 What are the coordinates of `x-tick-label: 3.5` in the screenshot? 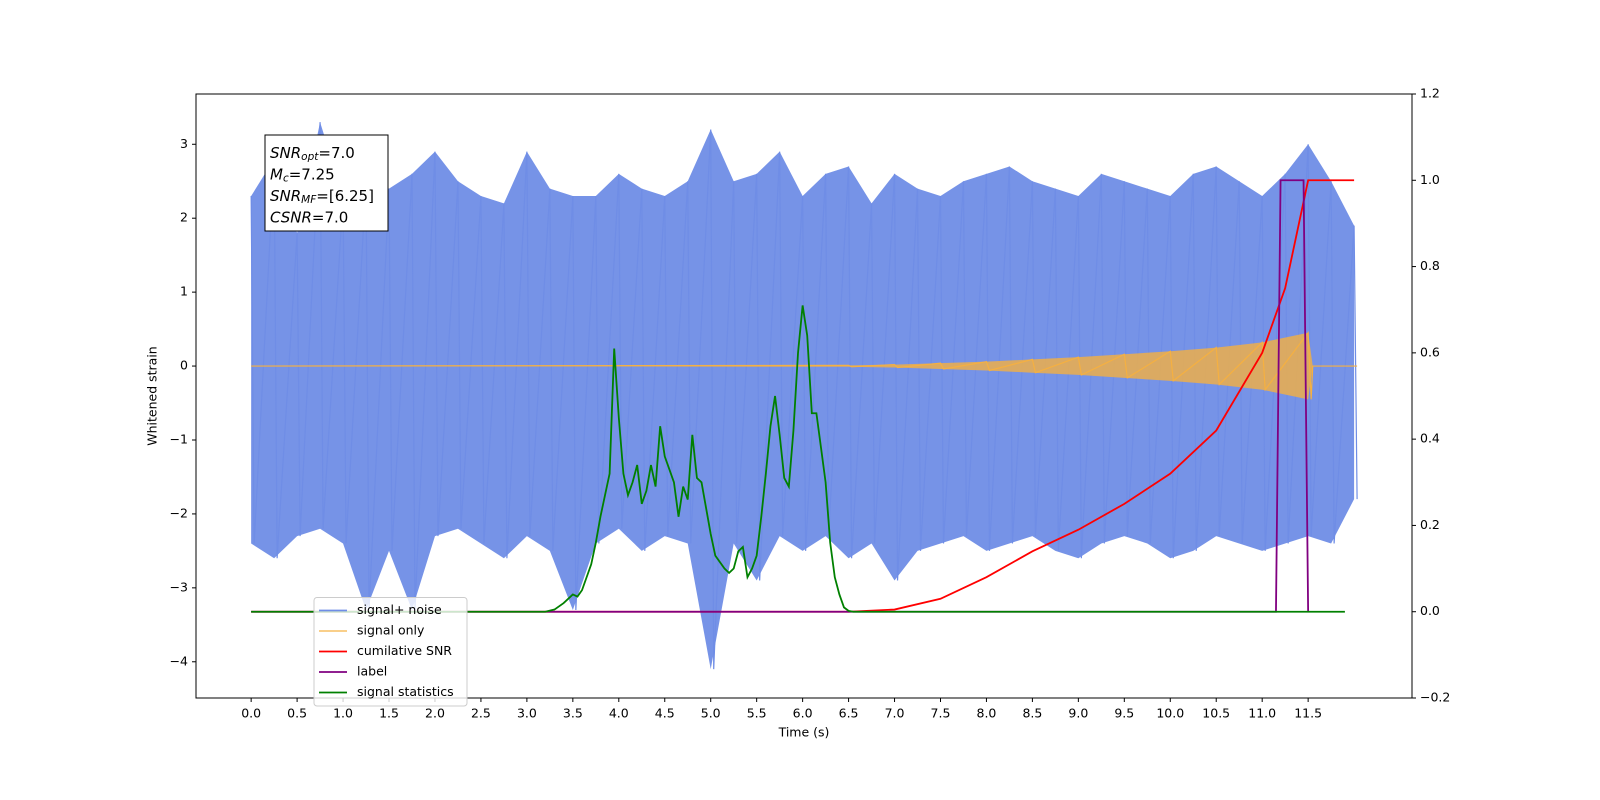 It's located at (573, 713).